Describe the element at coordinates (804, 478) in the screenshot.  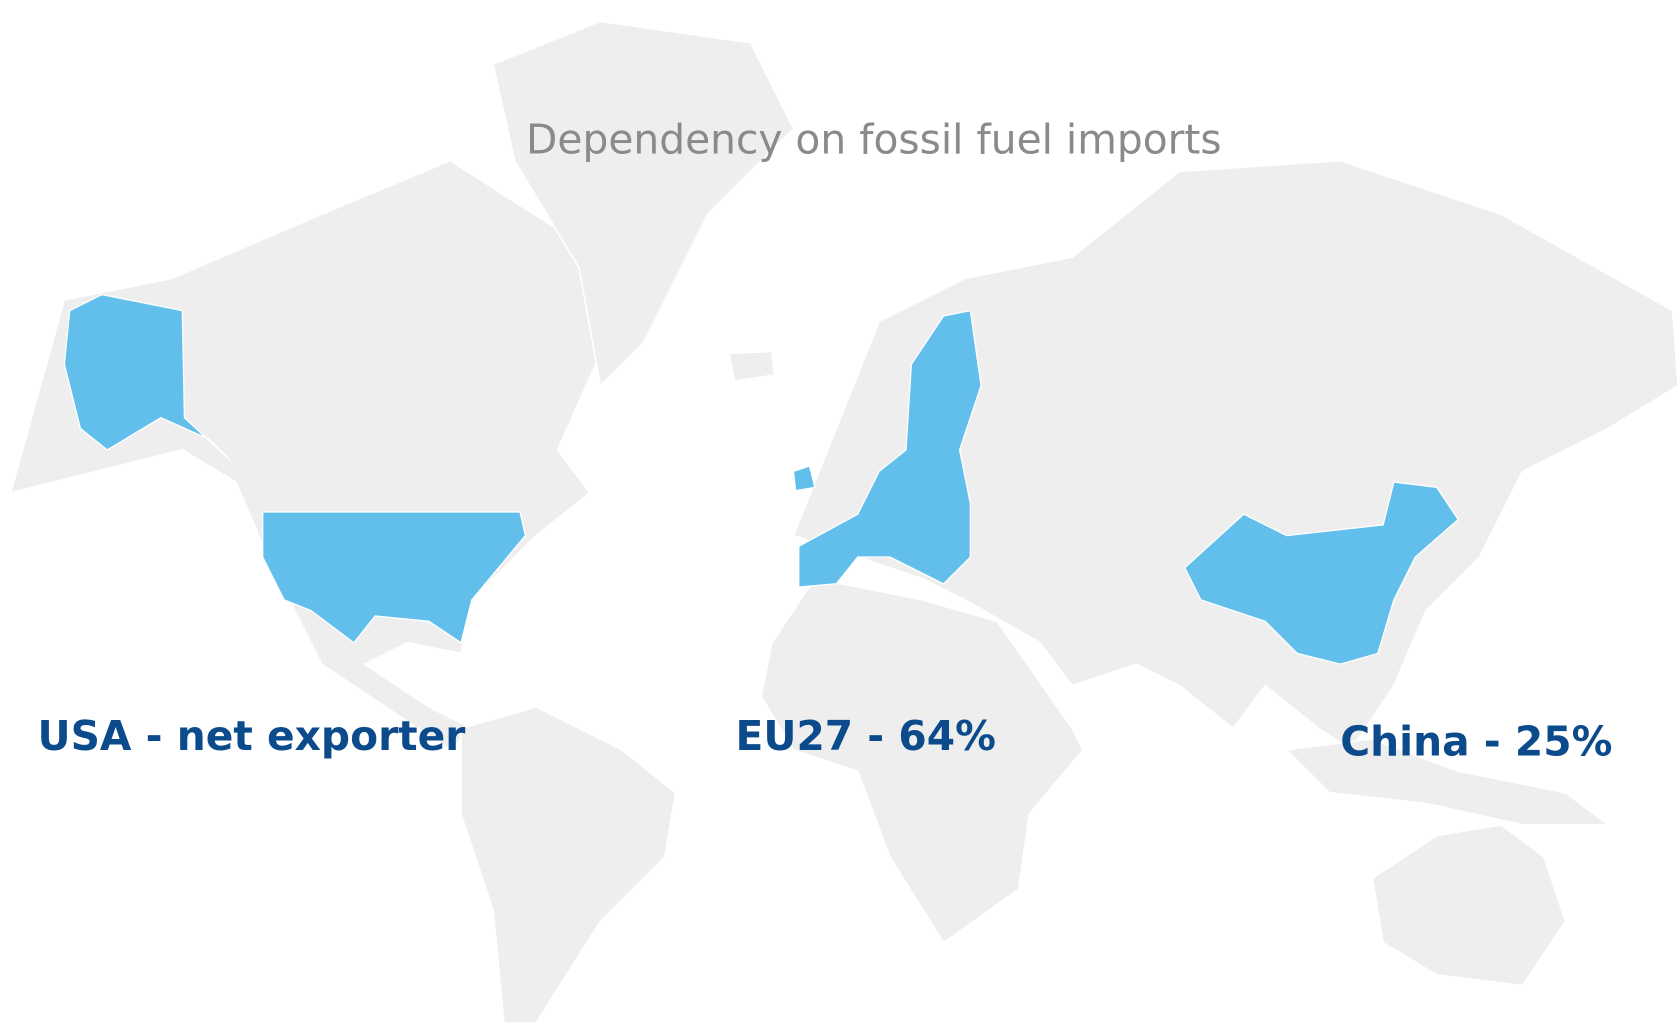
I see `ireland` at that location.